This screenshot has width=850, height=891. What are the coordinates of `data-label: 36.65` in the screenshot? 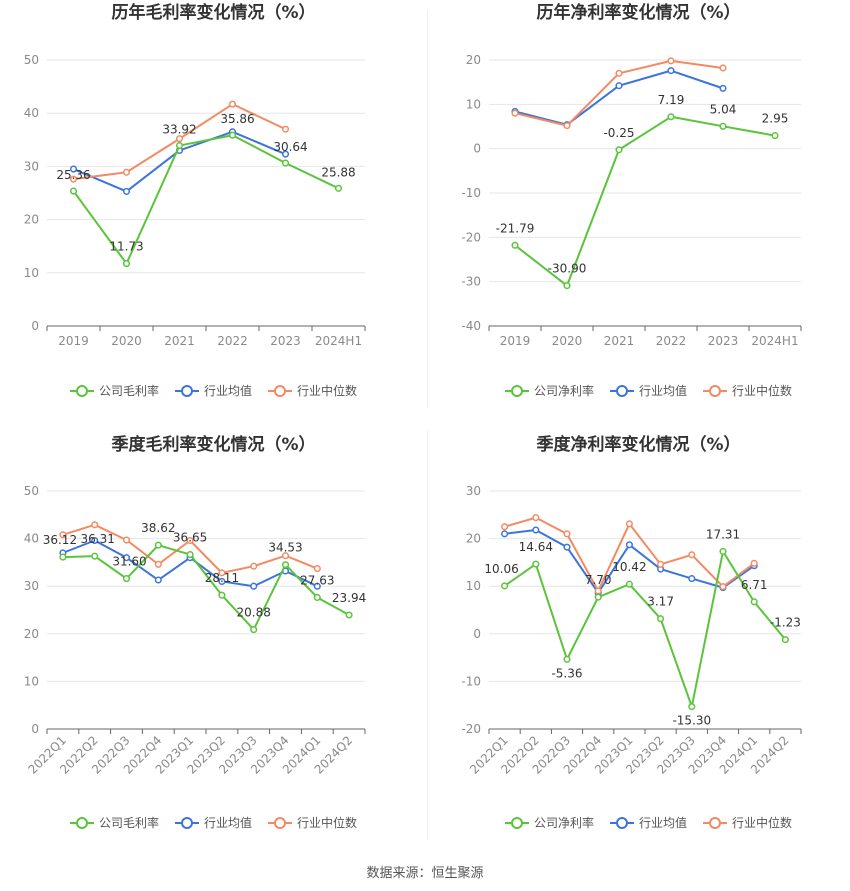 It's located at (190, 538).